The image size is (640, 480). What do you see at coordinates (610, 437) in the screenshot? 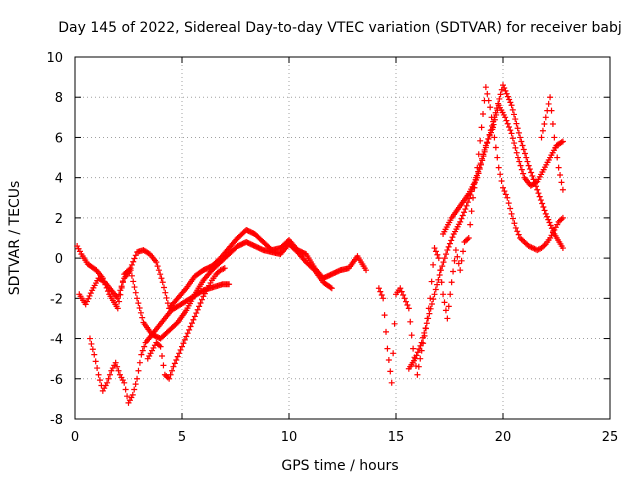
I see `x-tick-label: 25` at bounding box center [610, 437].